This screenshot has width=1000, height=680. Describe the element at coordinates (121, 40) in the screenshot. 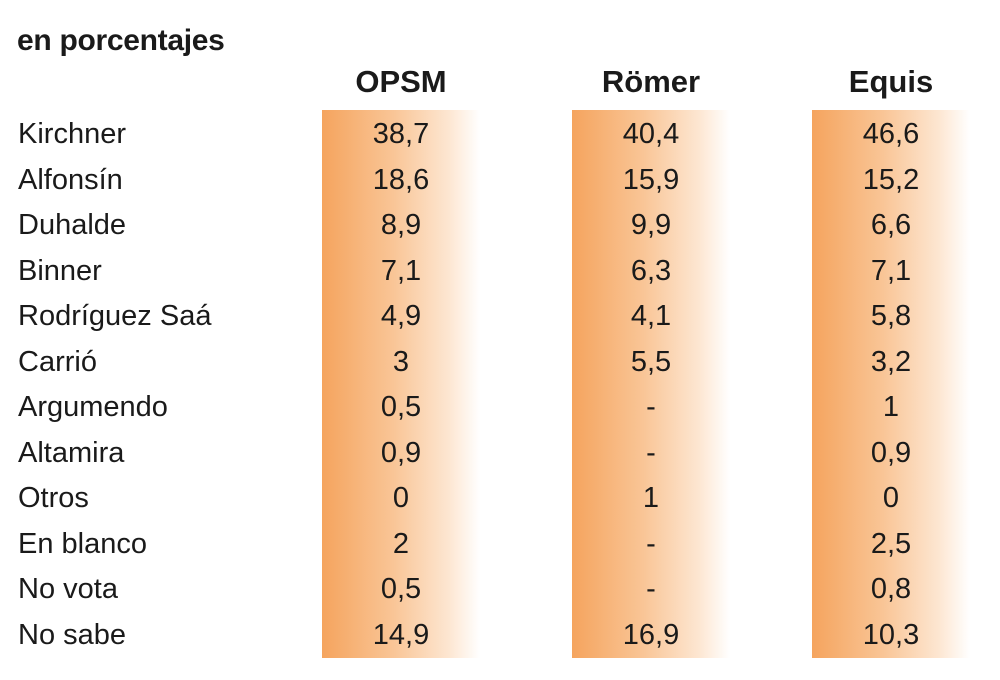

I see `table-subtitle: en porcentajes` at that location.